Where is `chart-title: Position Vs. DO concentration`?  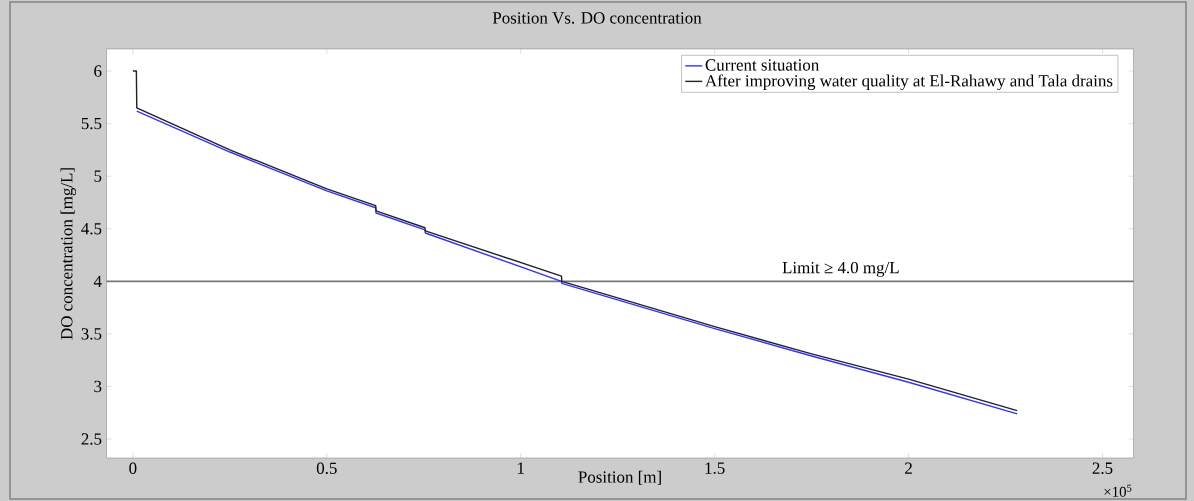 chart-title: Position Vs. DO concentration is located at coordinates (597, 18).